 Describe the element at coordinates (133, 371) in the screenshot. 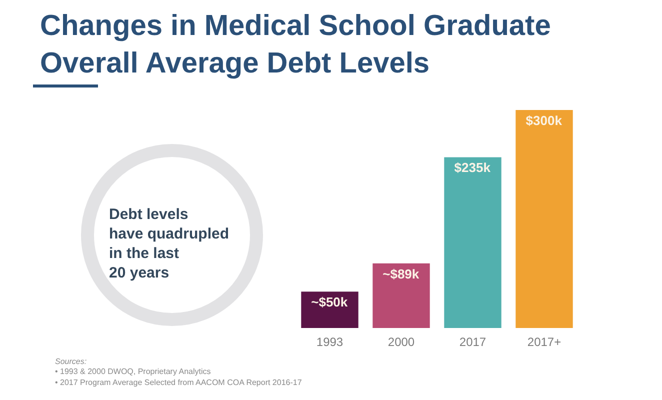

I see `text: • 1993 & 2000 DWOQ, Proprietary Analytics` at that location.